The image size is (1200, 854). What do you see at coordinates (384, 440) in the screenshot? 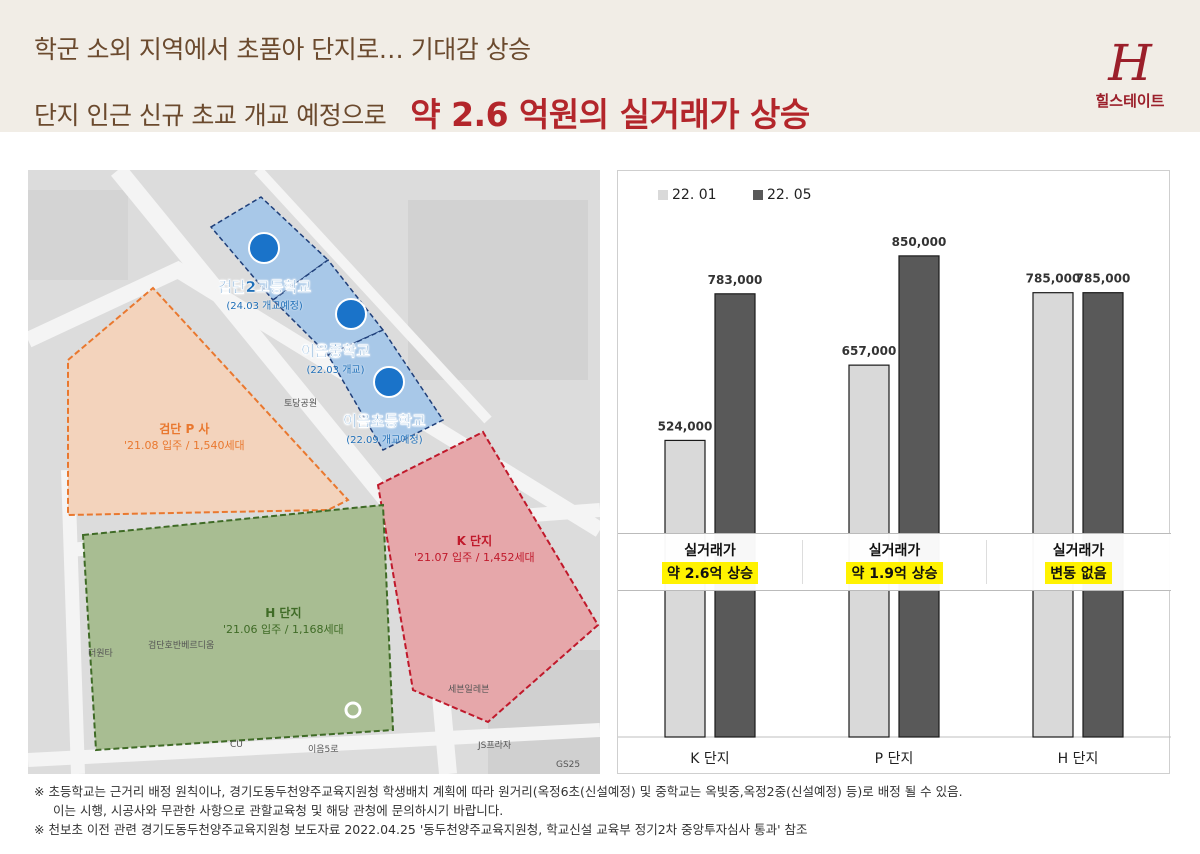
I see `school-note: (22.09 개교예정)` at bounding box center [384, 440].